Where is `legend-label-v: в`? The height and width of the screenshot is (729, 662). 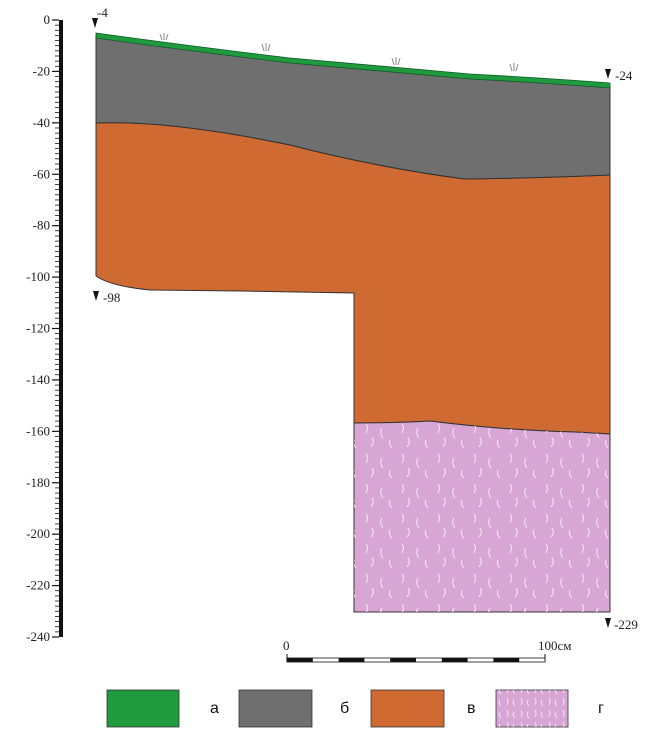 legend-label-v: в is located at coordinates (471, 708).